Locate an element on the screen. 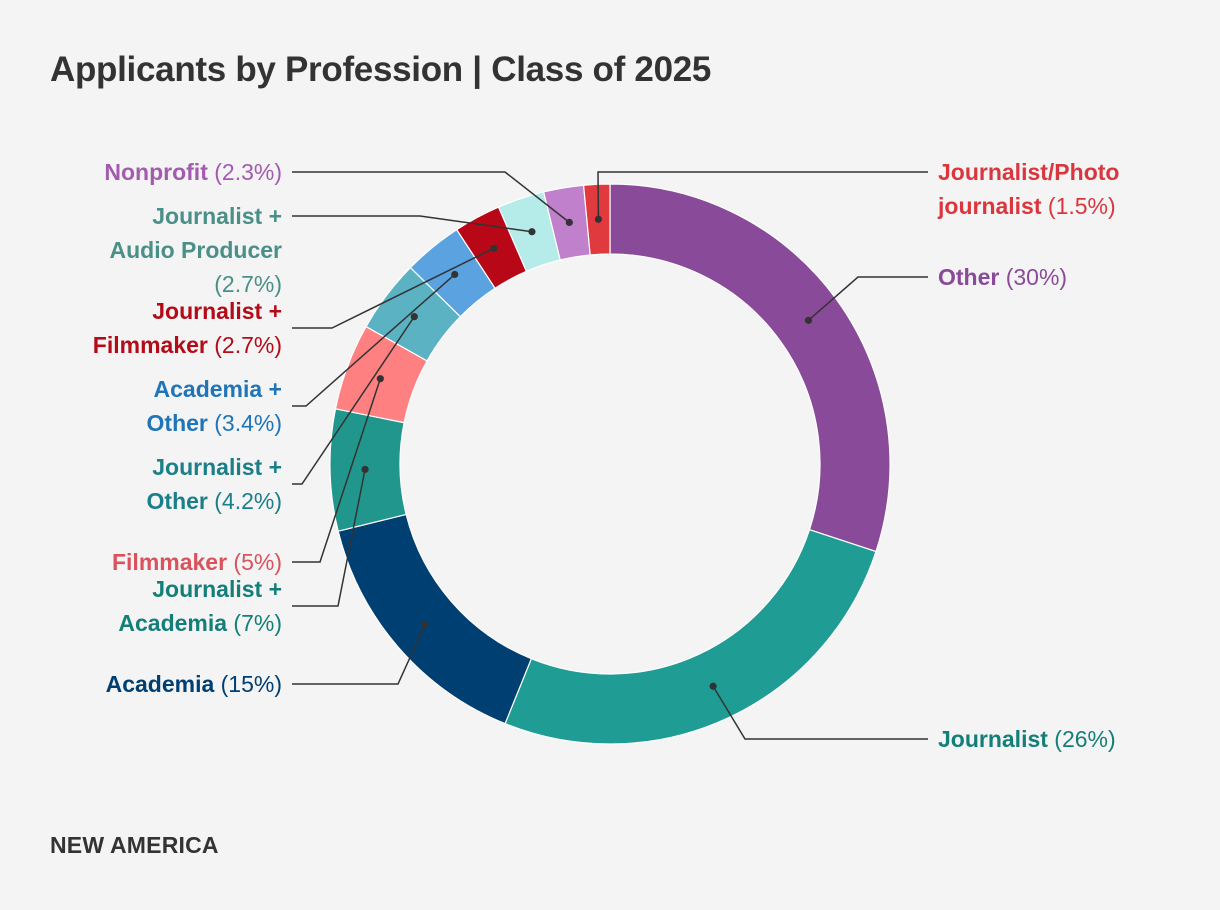 Image resolution: width=1220 pixels, height=910 pixels. leader-dot-academia-other is located at coordinates (455, 274).